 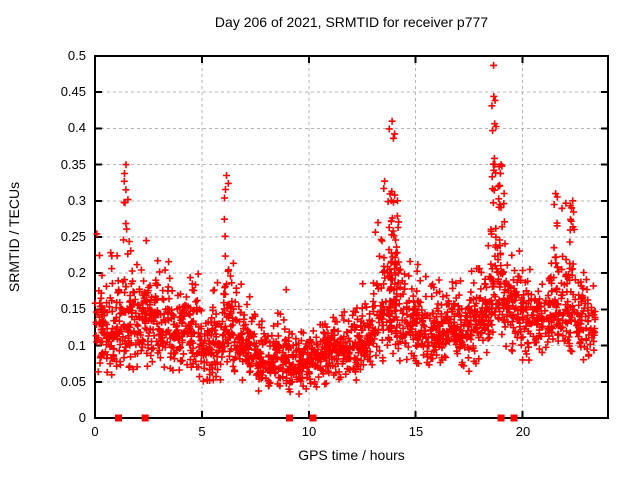 What do you see at coordinates (73, 164) in the screenshot?
I see `y-tick-label: 0.35` at bounding box center [73, 164].